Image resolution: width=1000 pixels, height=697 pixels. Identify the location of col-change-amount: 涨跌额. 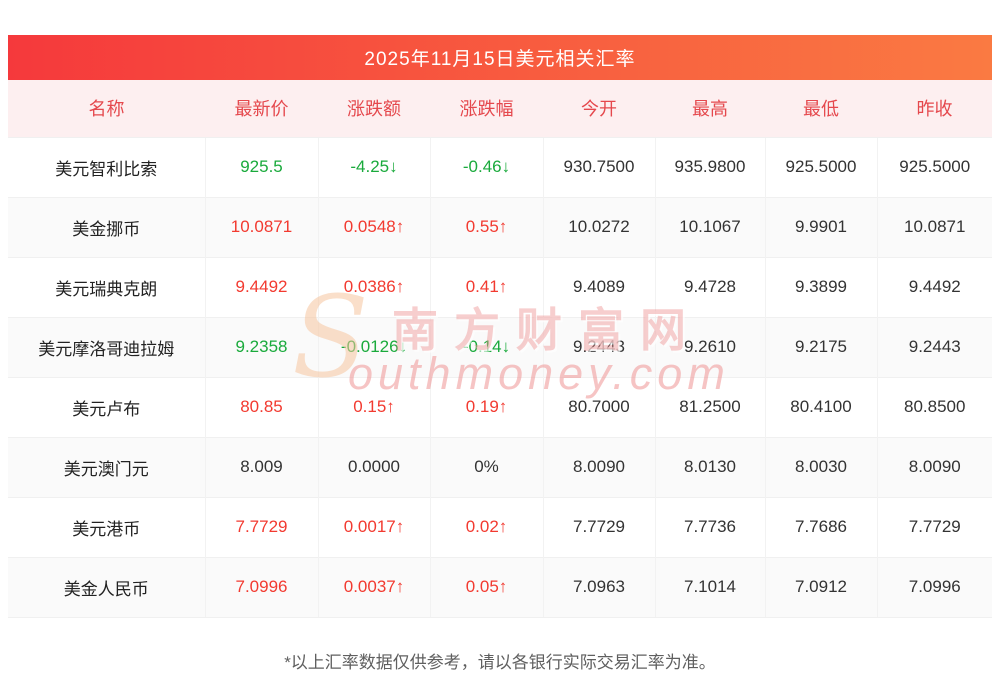
(374, 108).